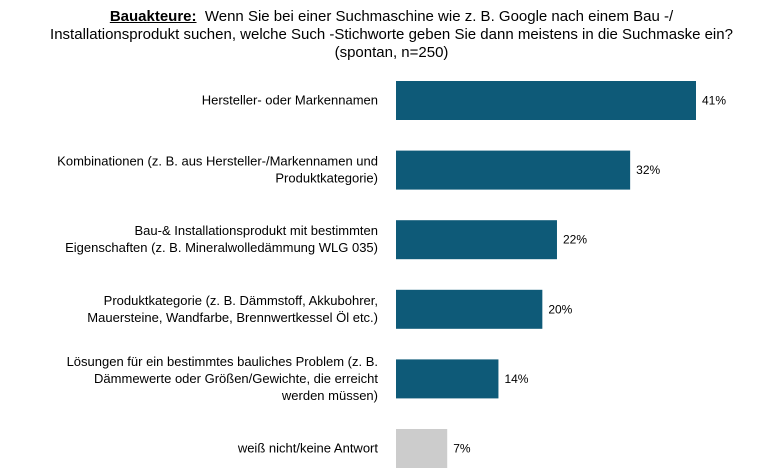 The height and width of the screenshot is (476, 783). I want to click on value-label-4: 20%, so click(560, 309).